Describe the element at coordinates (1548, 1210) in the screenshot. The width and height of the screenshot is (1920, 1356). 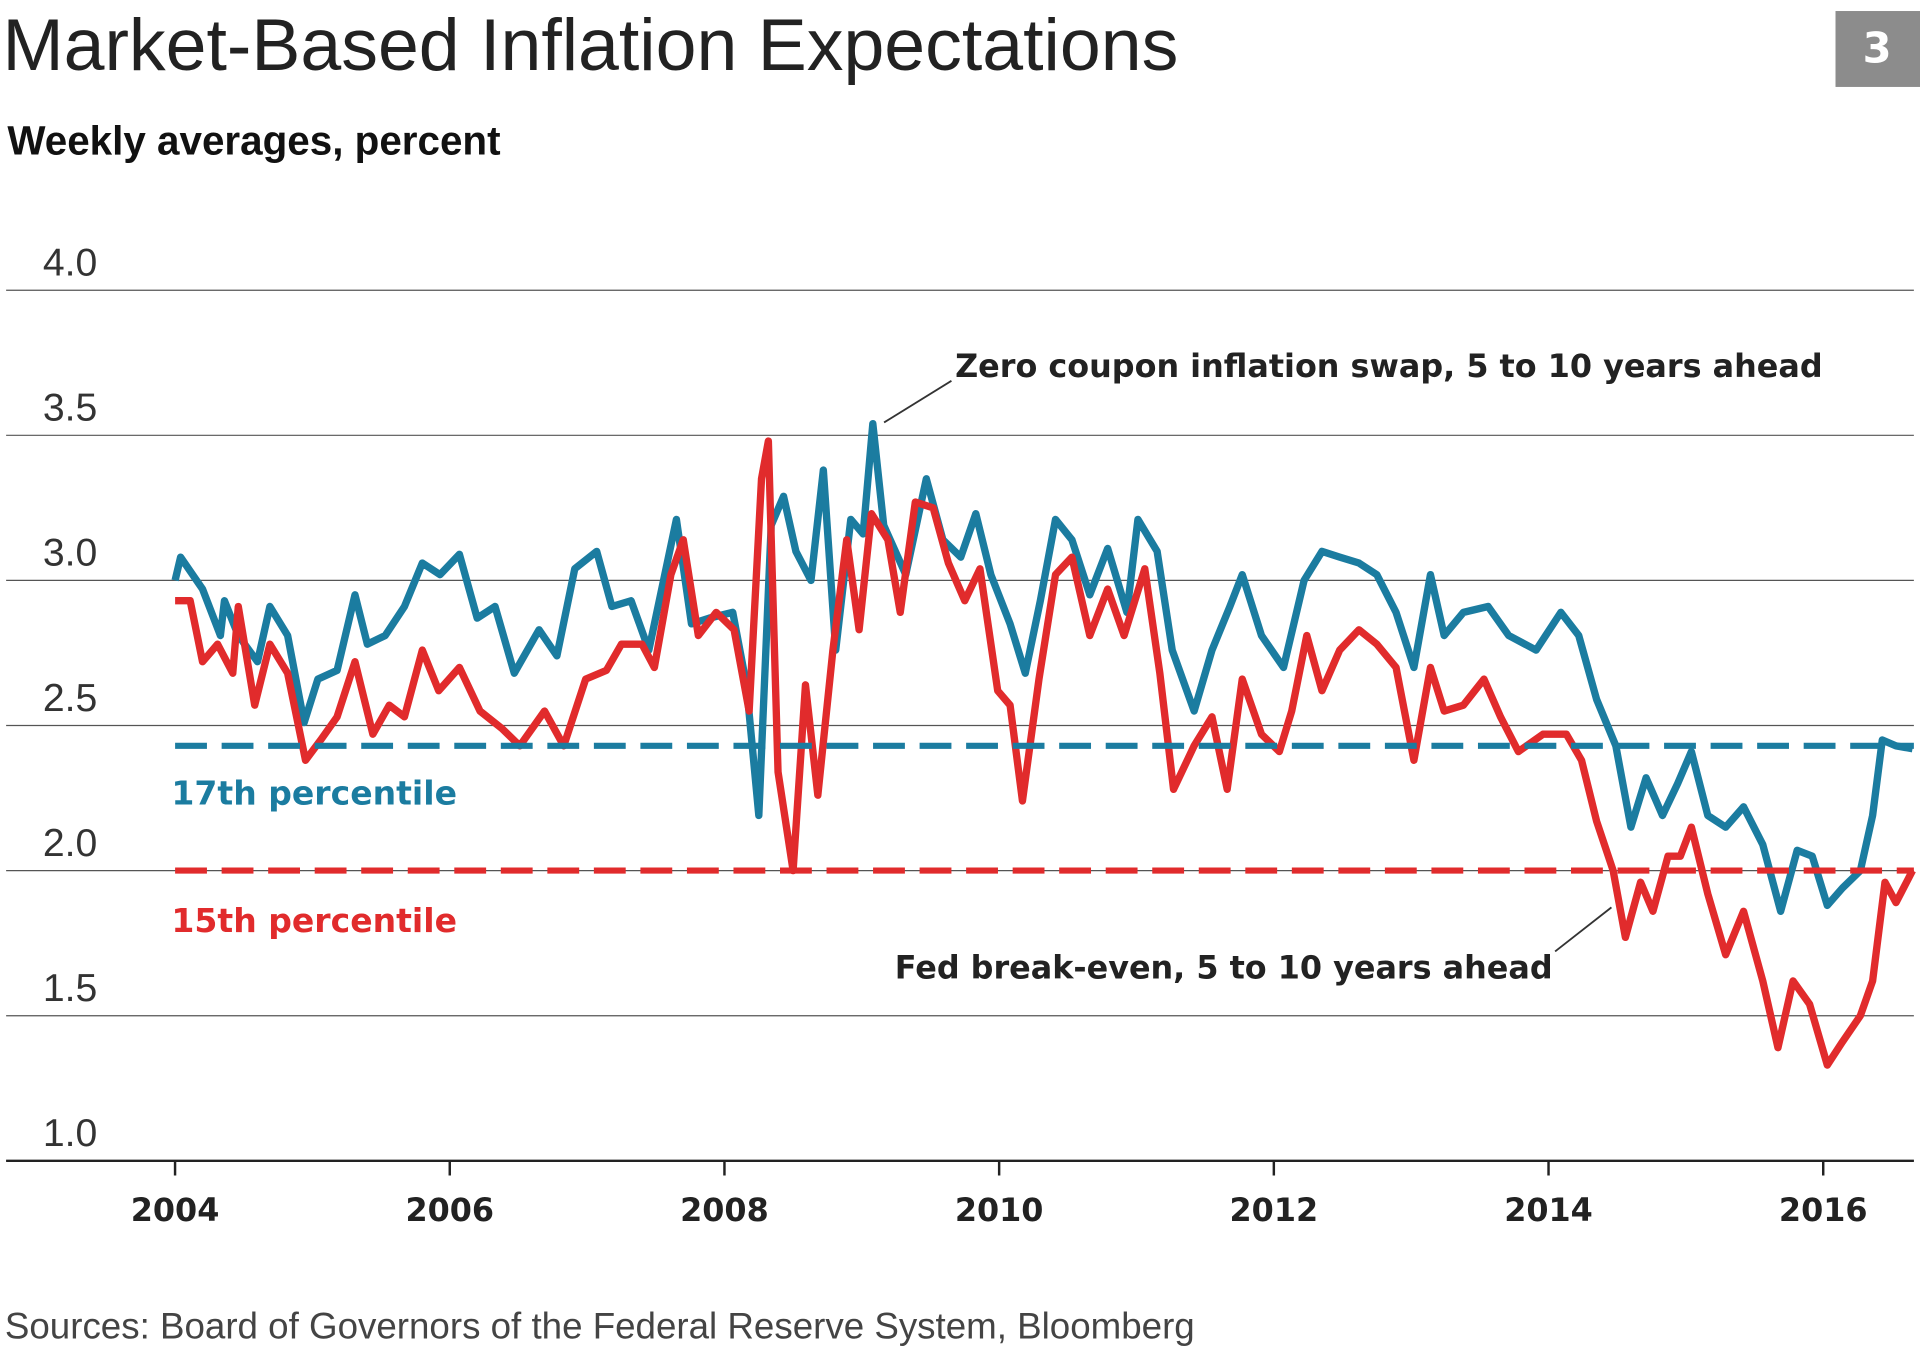
I see `x-tick-label: 2014` at that location.